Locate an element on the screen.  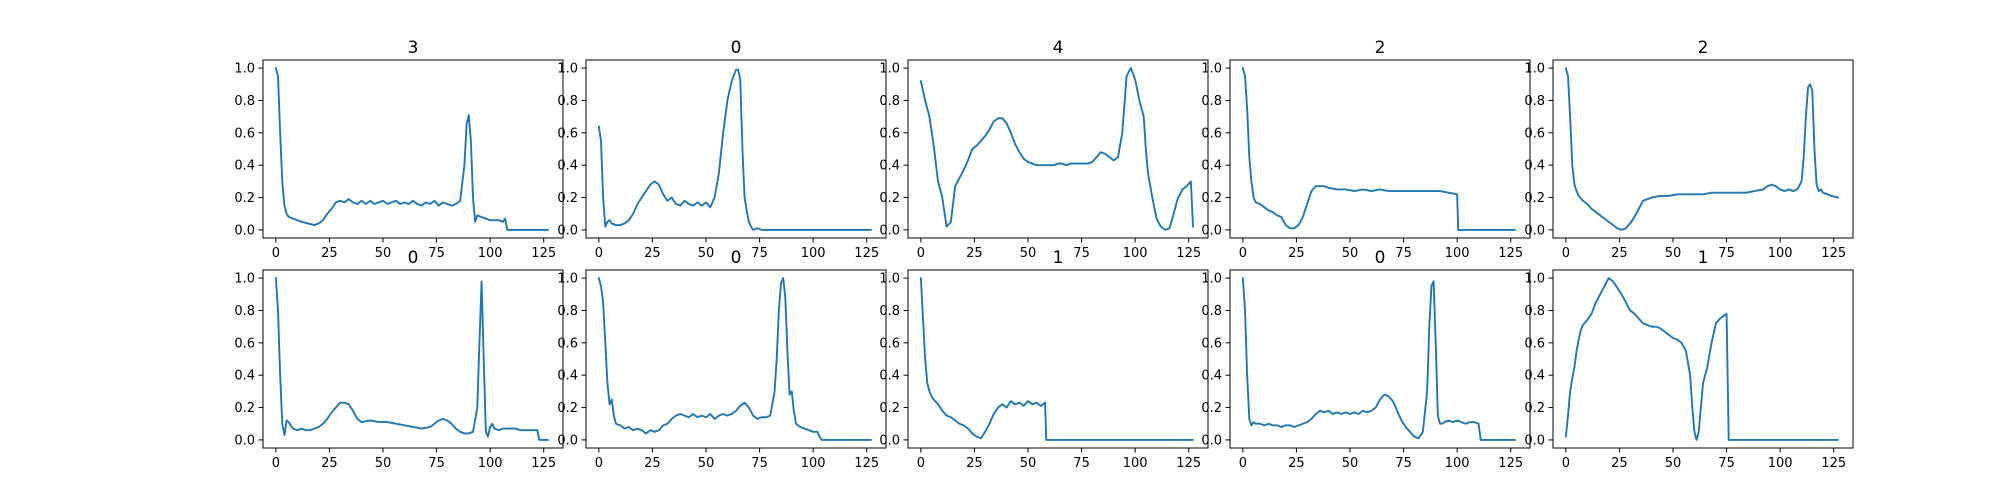
subplot-title: 2 is located at coordinates (1380, 48).